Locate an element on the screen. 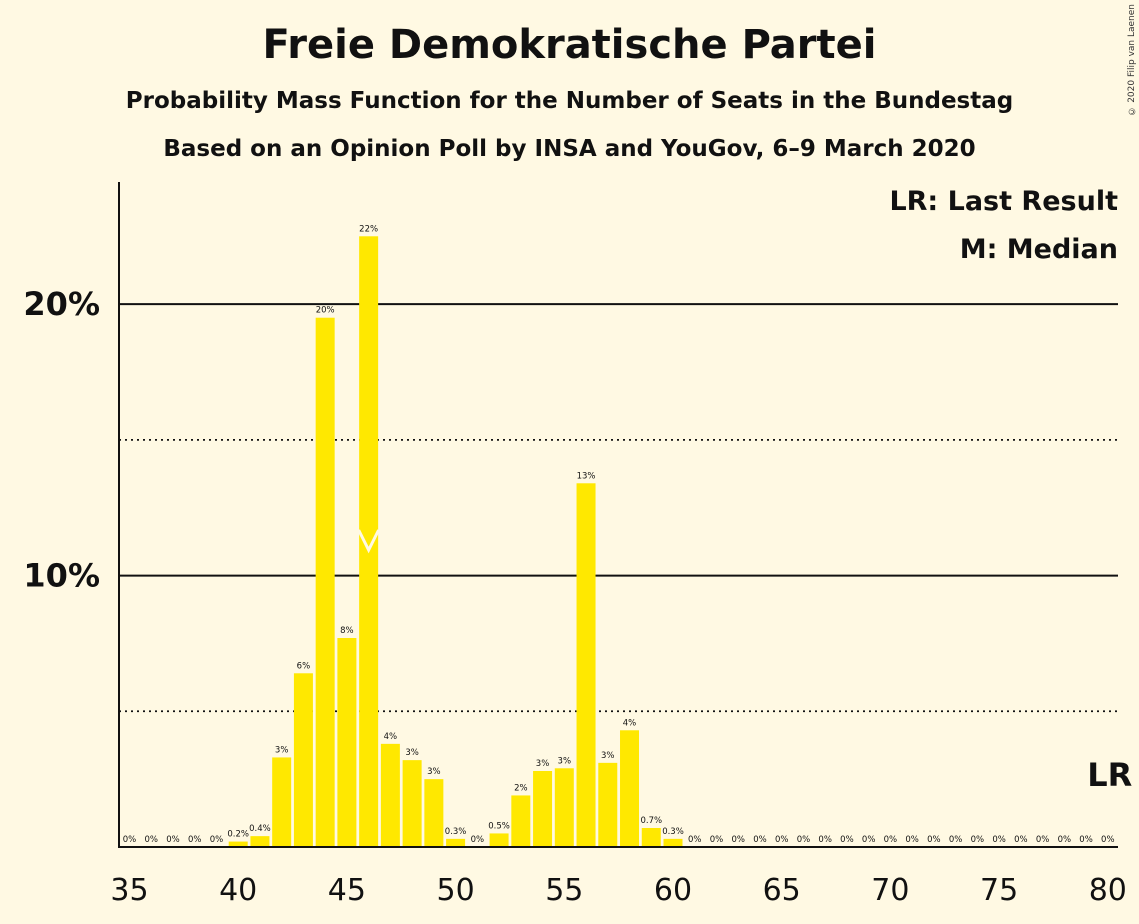 This screenshot has width=1139, height=924. bar-label-seat-67: 0% is located at coordinates (825, 840).